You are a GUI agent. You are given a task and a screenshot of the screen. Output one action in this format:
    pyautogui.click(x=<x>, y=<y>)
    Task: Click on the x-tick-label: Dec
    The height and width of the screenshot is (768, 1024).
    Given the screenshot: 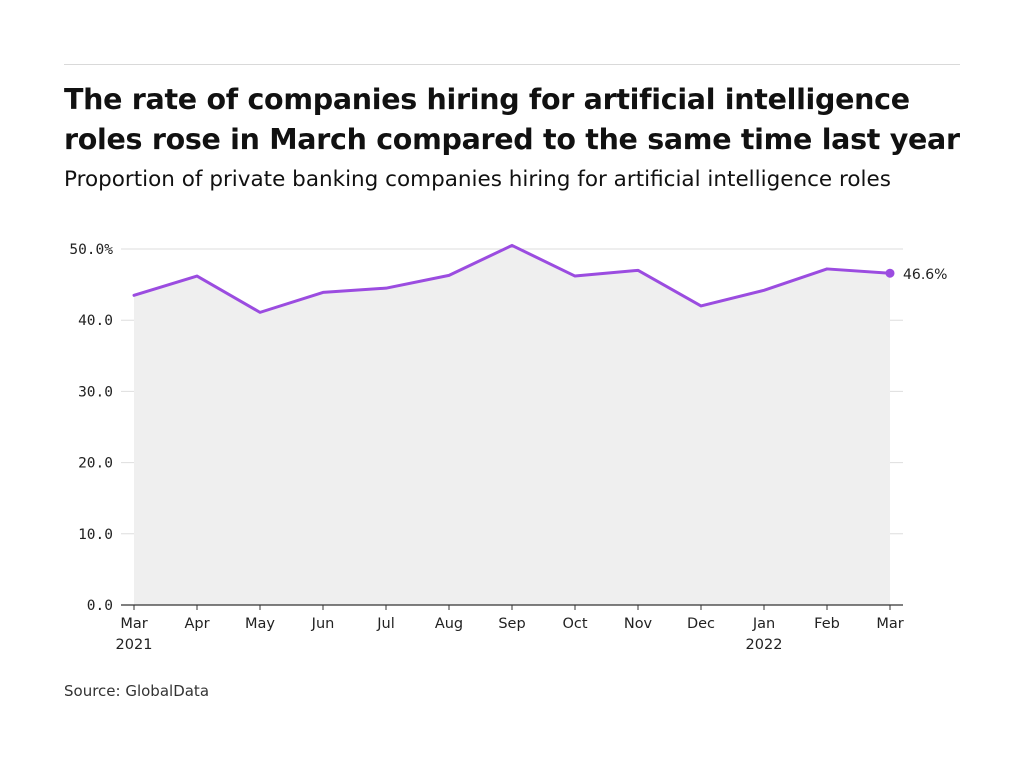 What is the action you would take?
    pyautogui.click(x=701, y=624)
    